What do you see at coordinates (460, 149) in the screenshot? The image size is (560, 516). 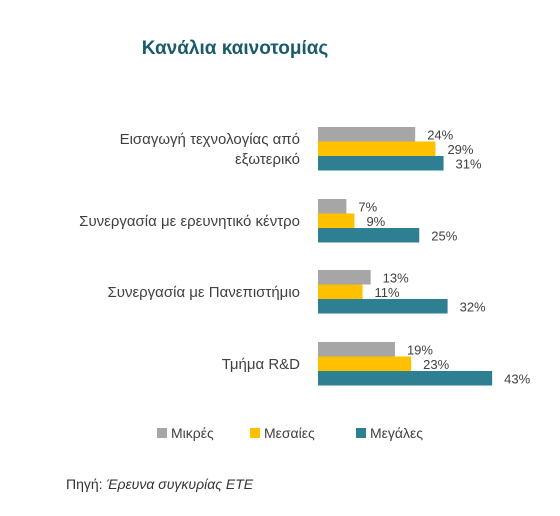 I see `data-label: 29%` at bounding box center [460, 149].